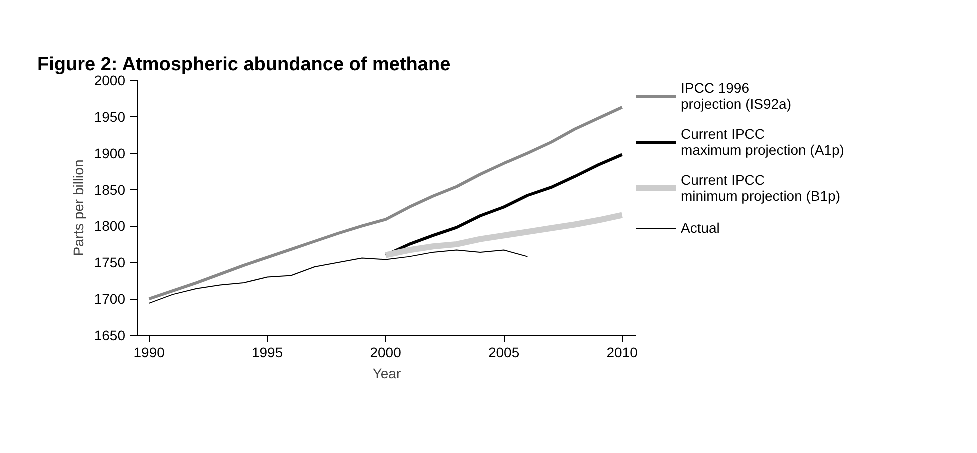 The image size is (977, 453). What do you see at coordinates (268, 352) in the screenshot?
I see `x-tick-label: 1995` at bounding box center [268, 352].